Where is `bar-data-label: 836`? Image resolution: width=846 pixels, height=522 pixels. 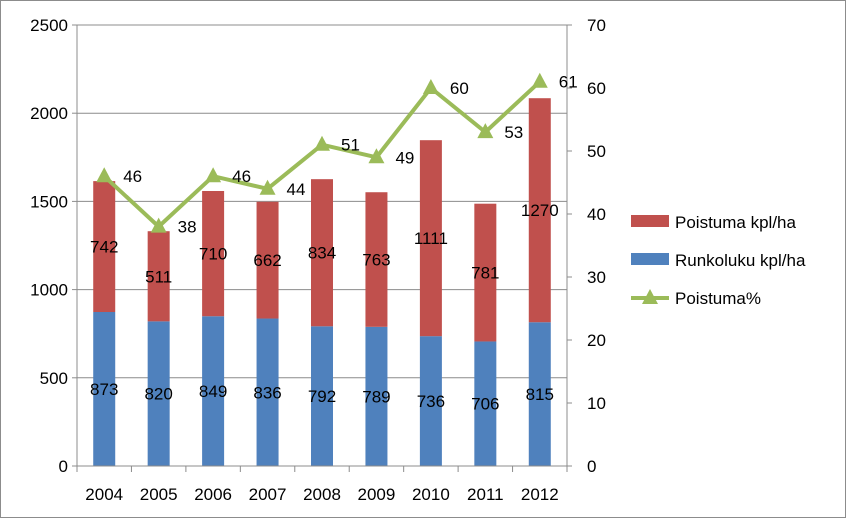
bar-data-label: 836 is located at coordinates (267, 392).